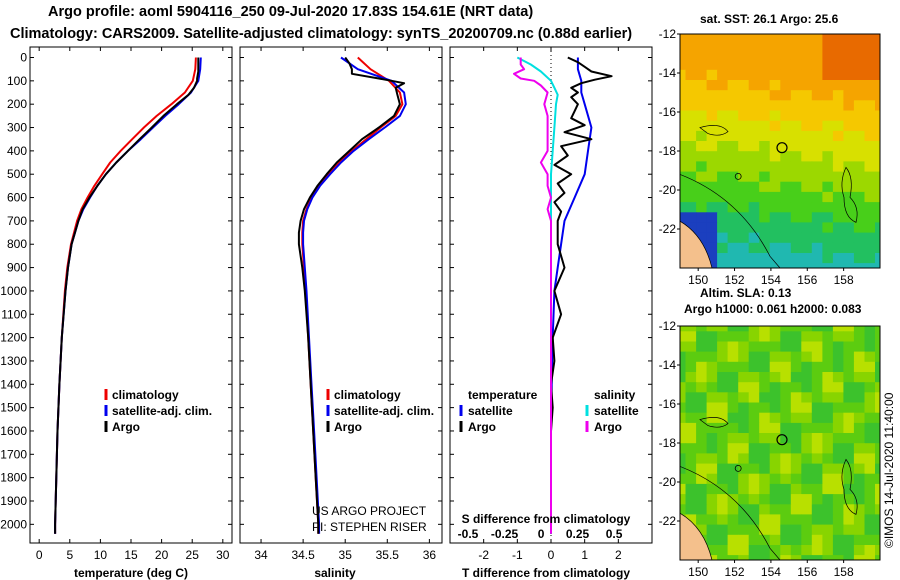 The image size is (900, 580). I want to click on legend-label-t-argo: Argo, so click(482, 427).